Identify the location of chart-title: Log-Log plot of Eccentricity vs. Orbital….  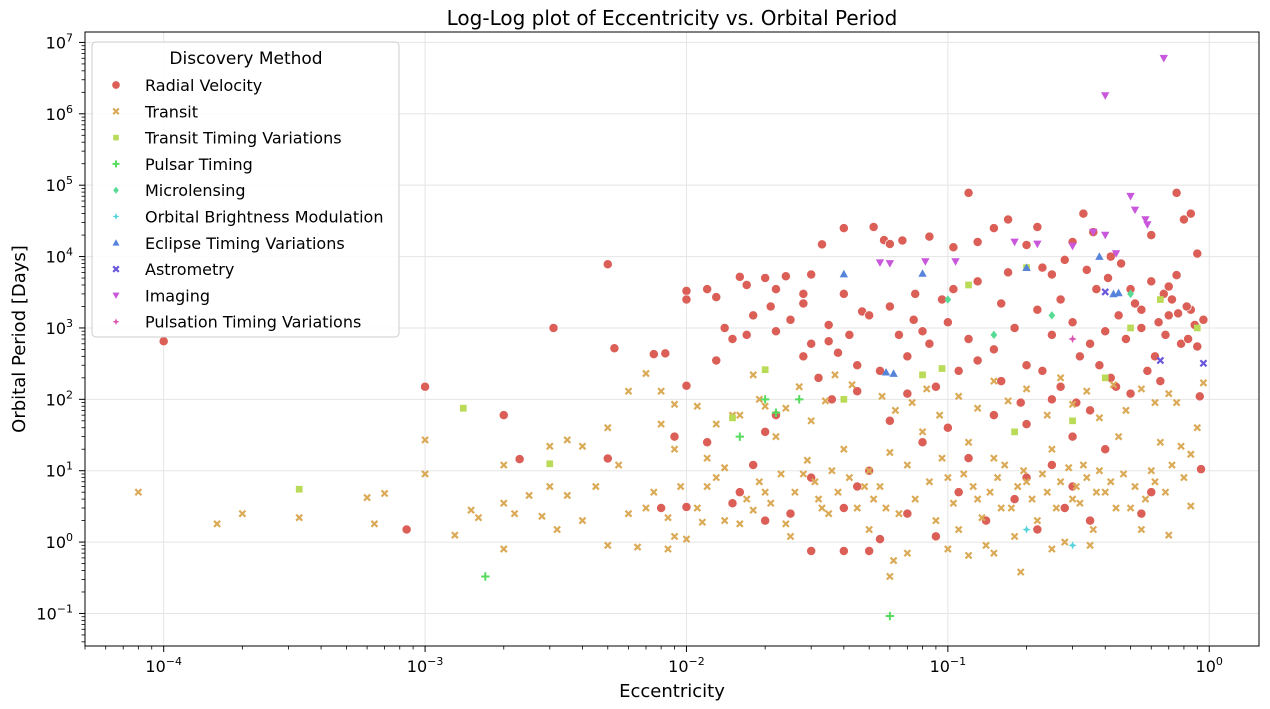
(672, 18).